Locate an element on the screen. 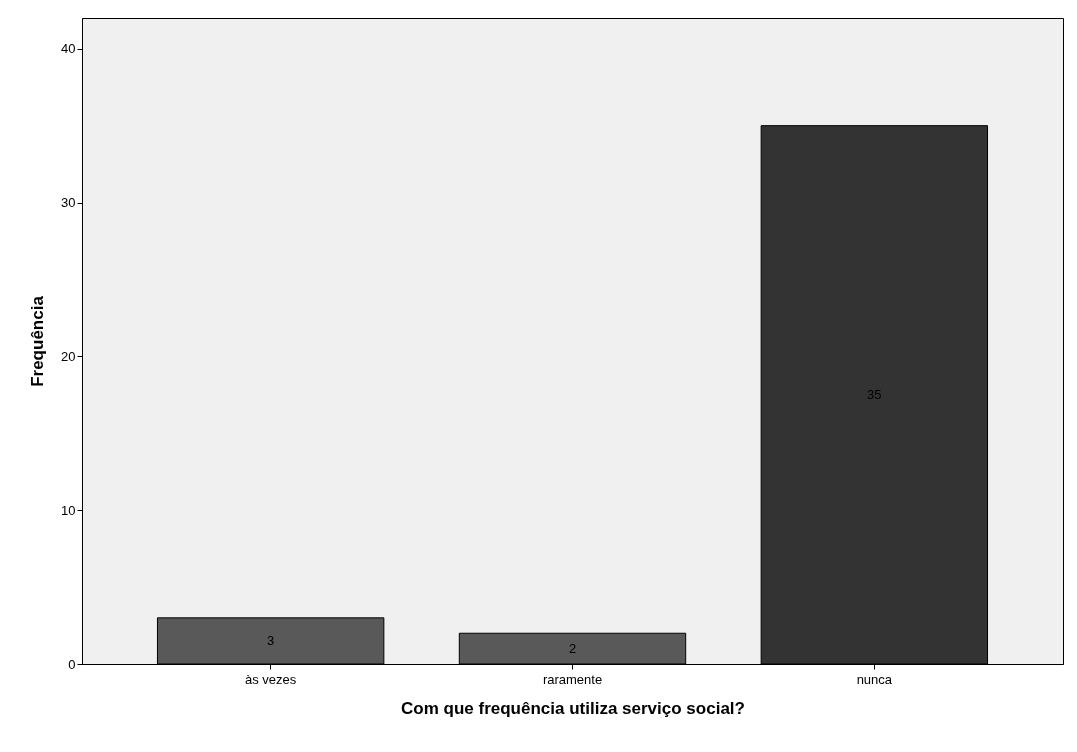 This screenshot has width=1077, height=752. x-tick-label: às vezes is located at coordinates (271, 679).